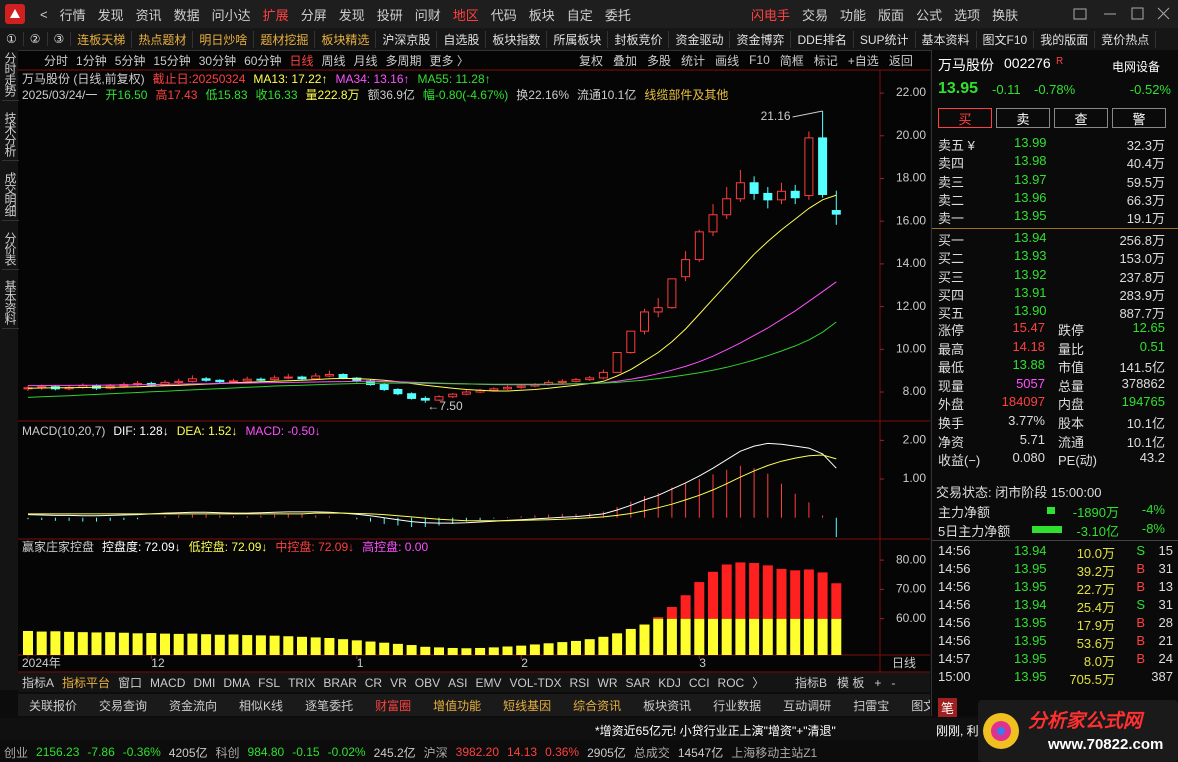 The image size is (1178, 762). What do you see at coordinates (204, 682) in the screenshot?
I see `indicator-tab: DMI` at bounding box center [204, 682].